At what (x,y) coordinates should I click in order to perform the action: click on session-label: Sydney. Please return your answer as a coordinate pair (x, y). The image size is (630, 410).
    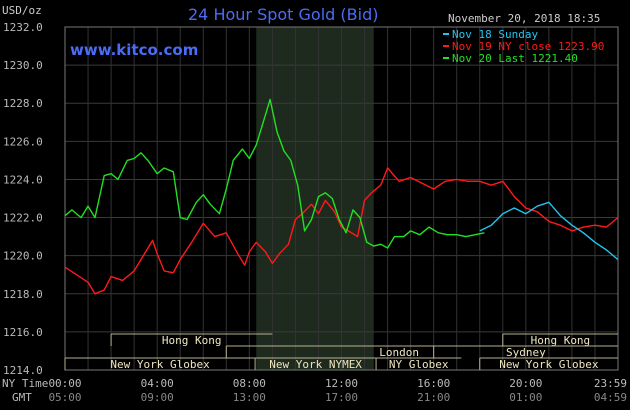
    Looking at the image, I should click on (526, 352).